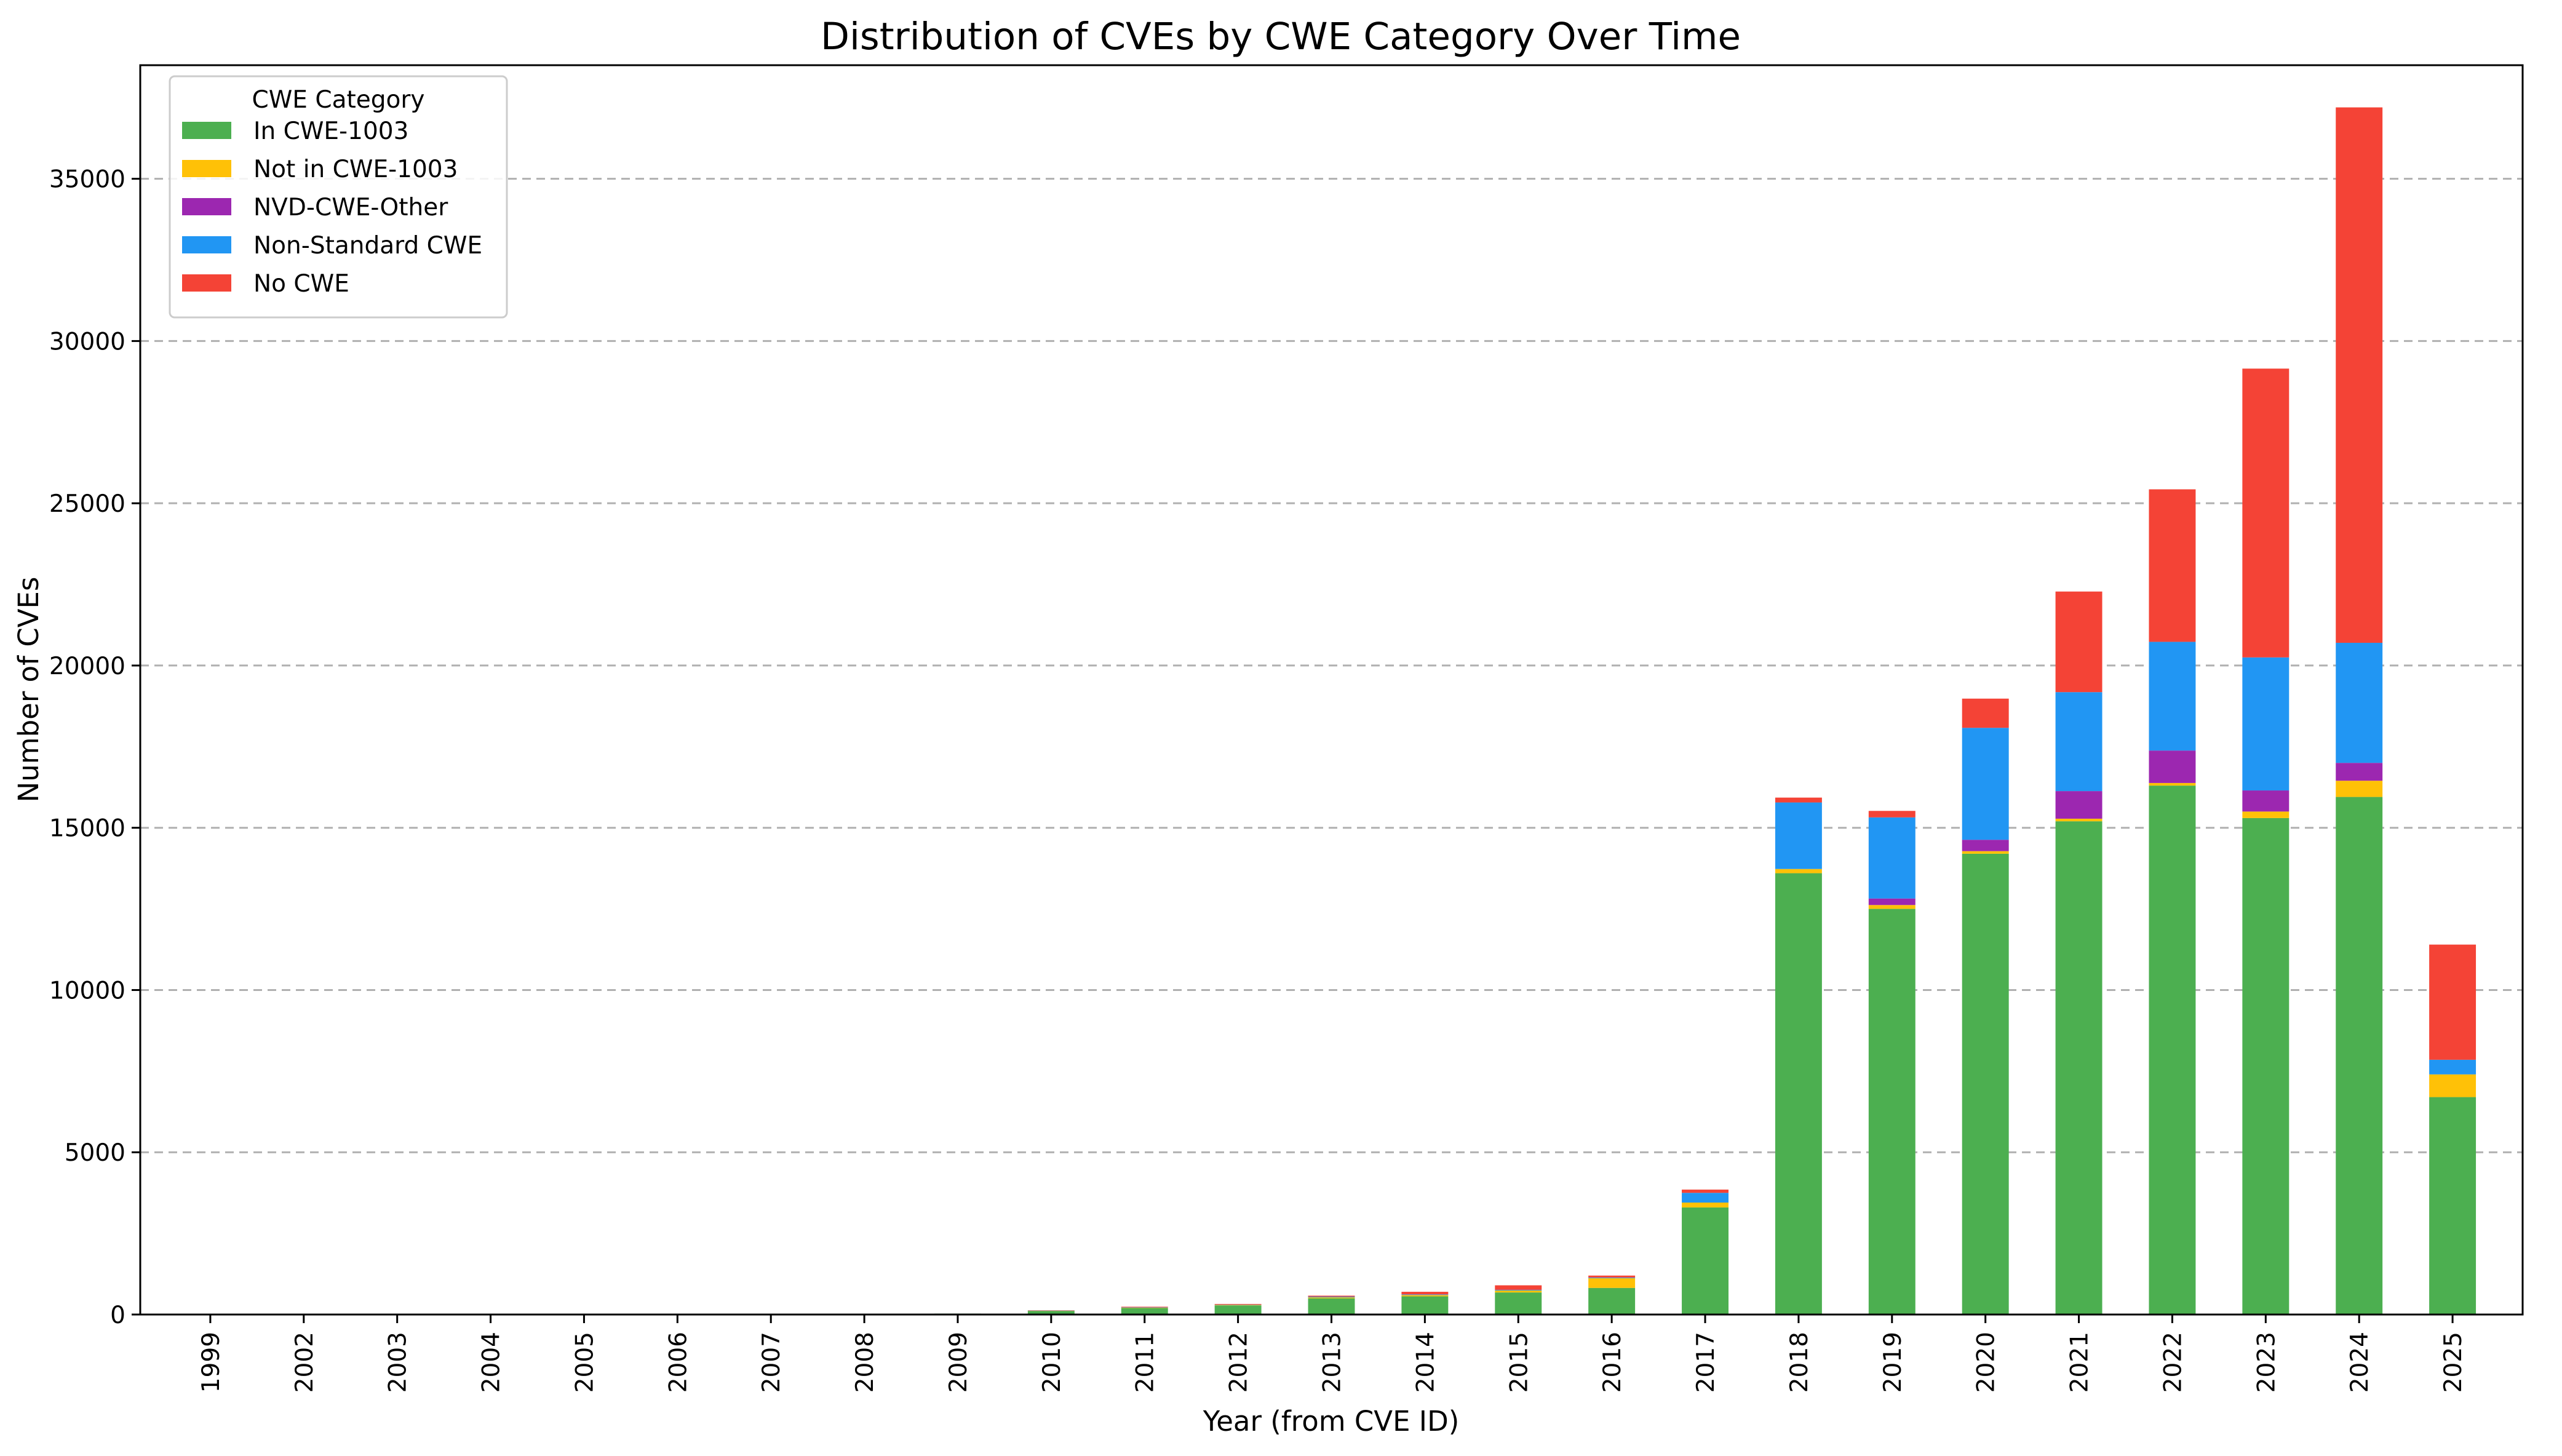  I want to click on x-tick-label: 2012, so click(1239, 1363).